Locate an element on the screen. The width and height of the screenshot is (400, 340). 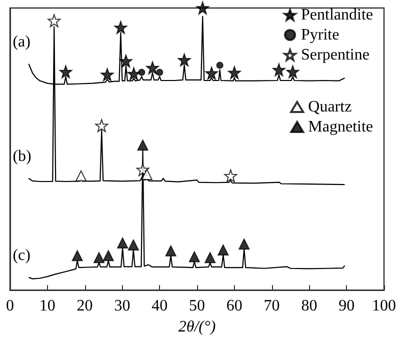
x-tick-label: 80 is located at coordinates (309, 306).